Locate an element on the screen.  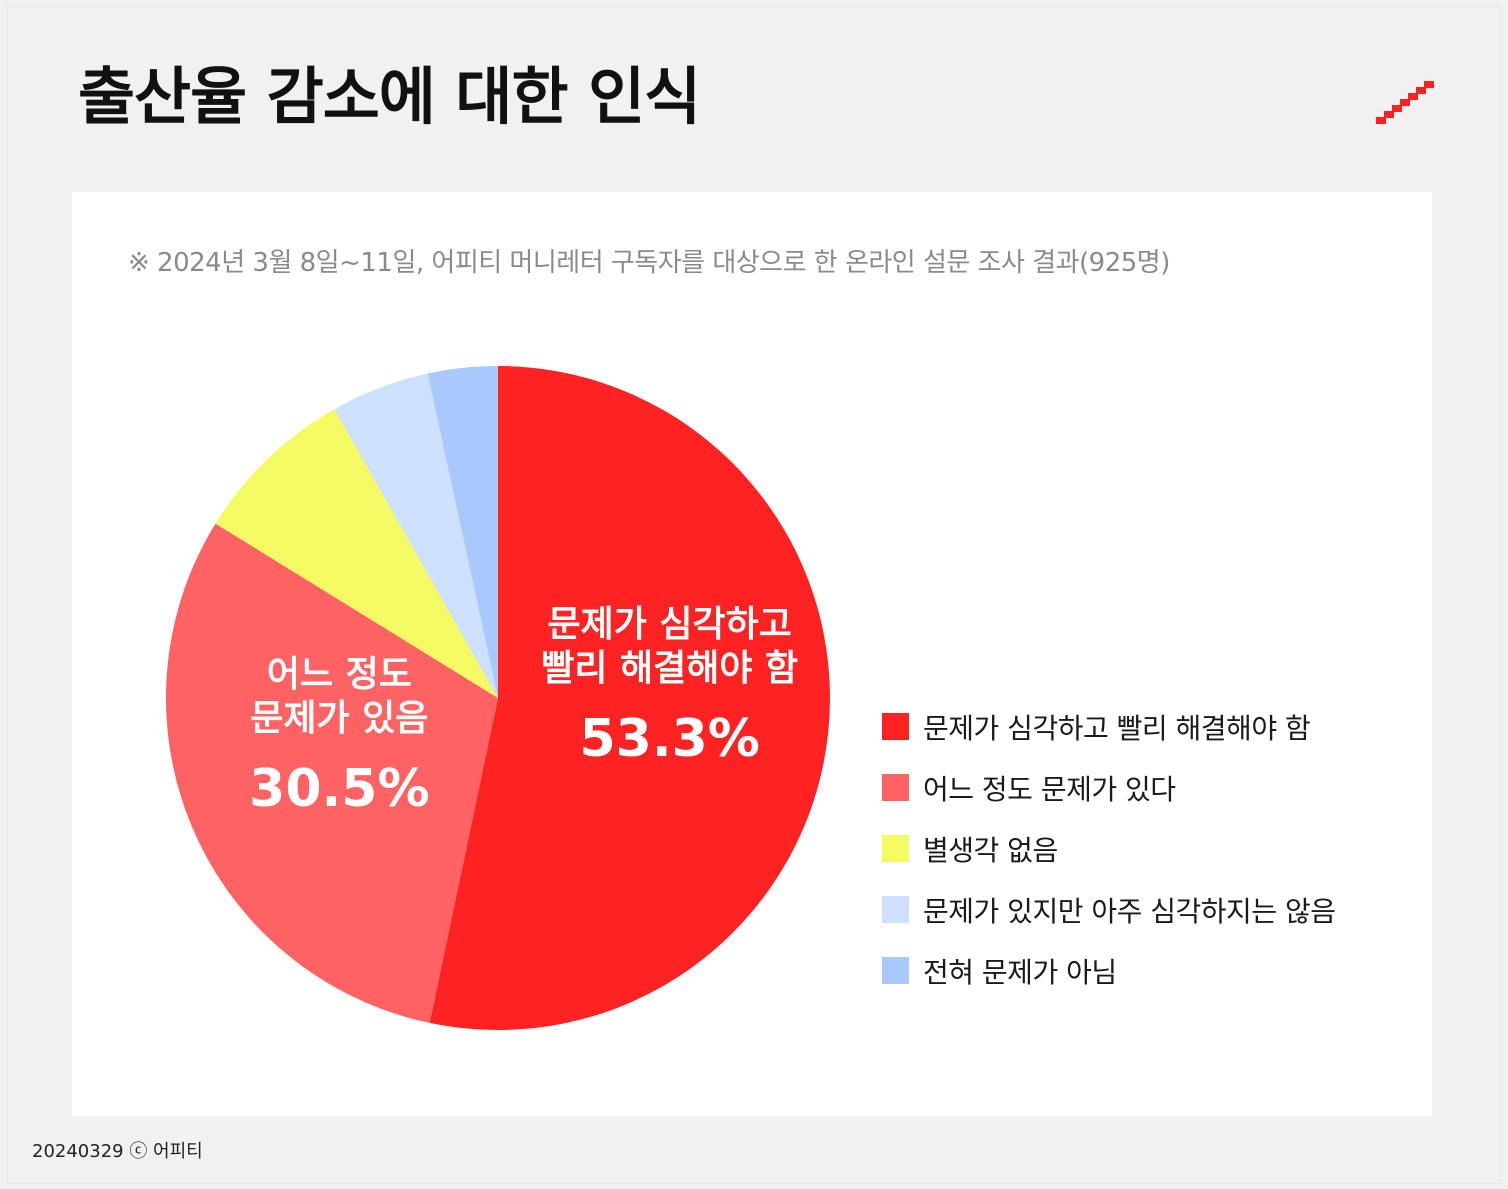
legend-item-1: 어느 정도 문제가 있다 is located at coordinates (1109, 787).